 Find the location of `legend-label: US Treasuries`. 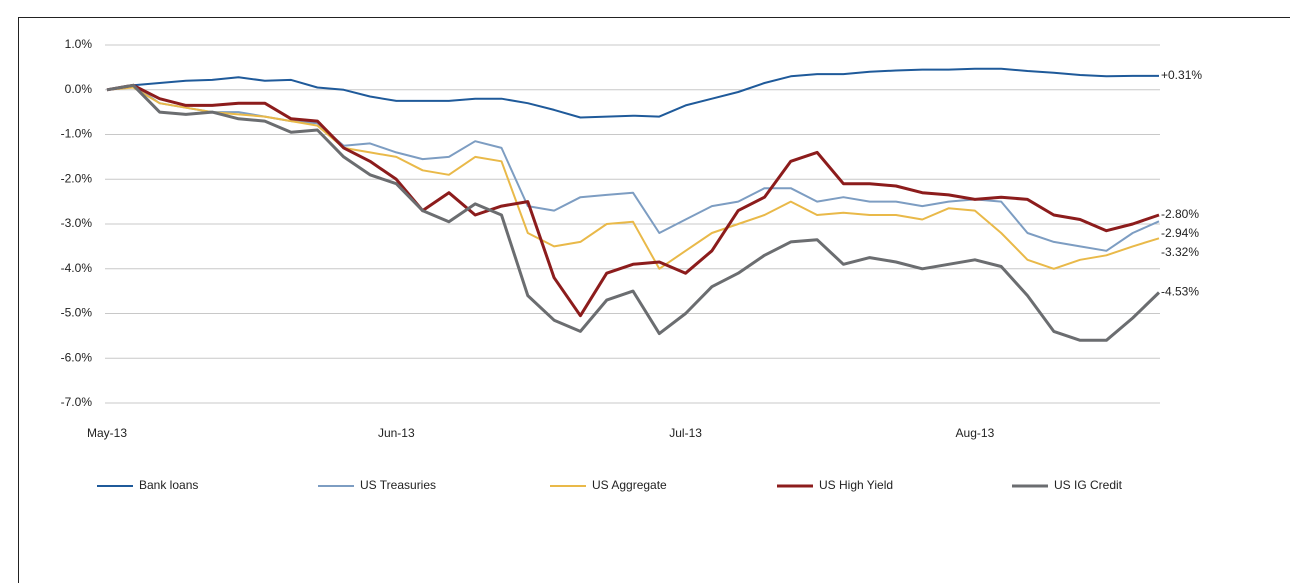

legend-label: US Treasuries is located at coordinates (398, 485).